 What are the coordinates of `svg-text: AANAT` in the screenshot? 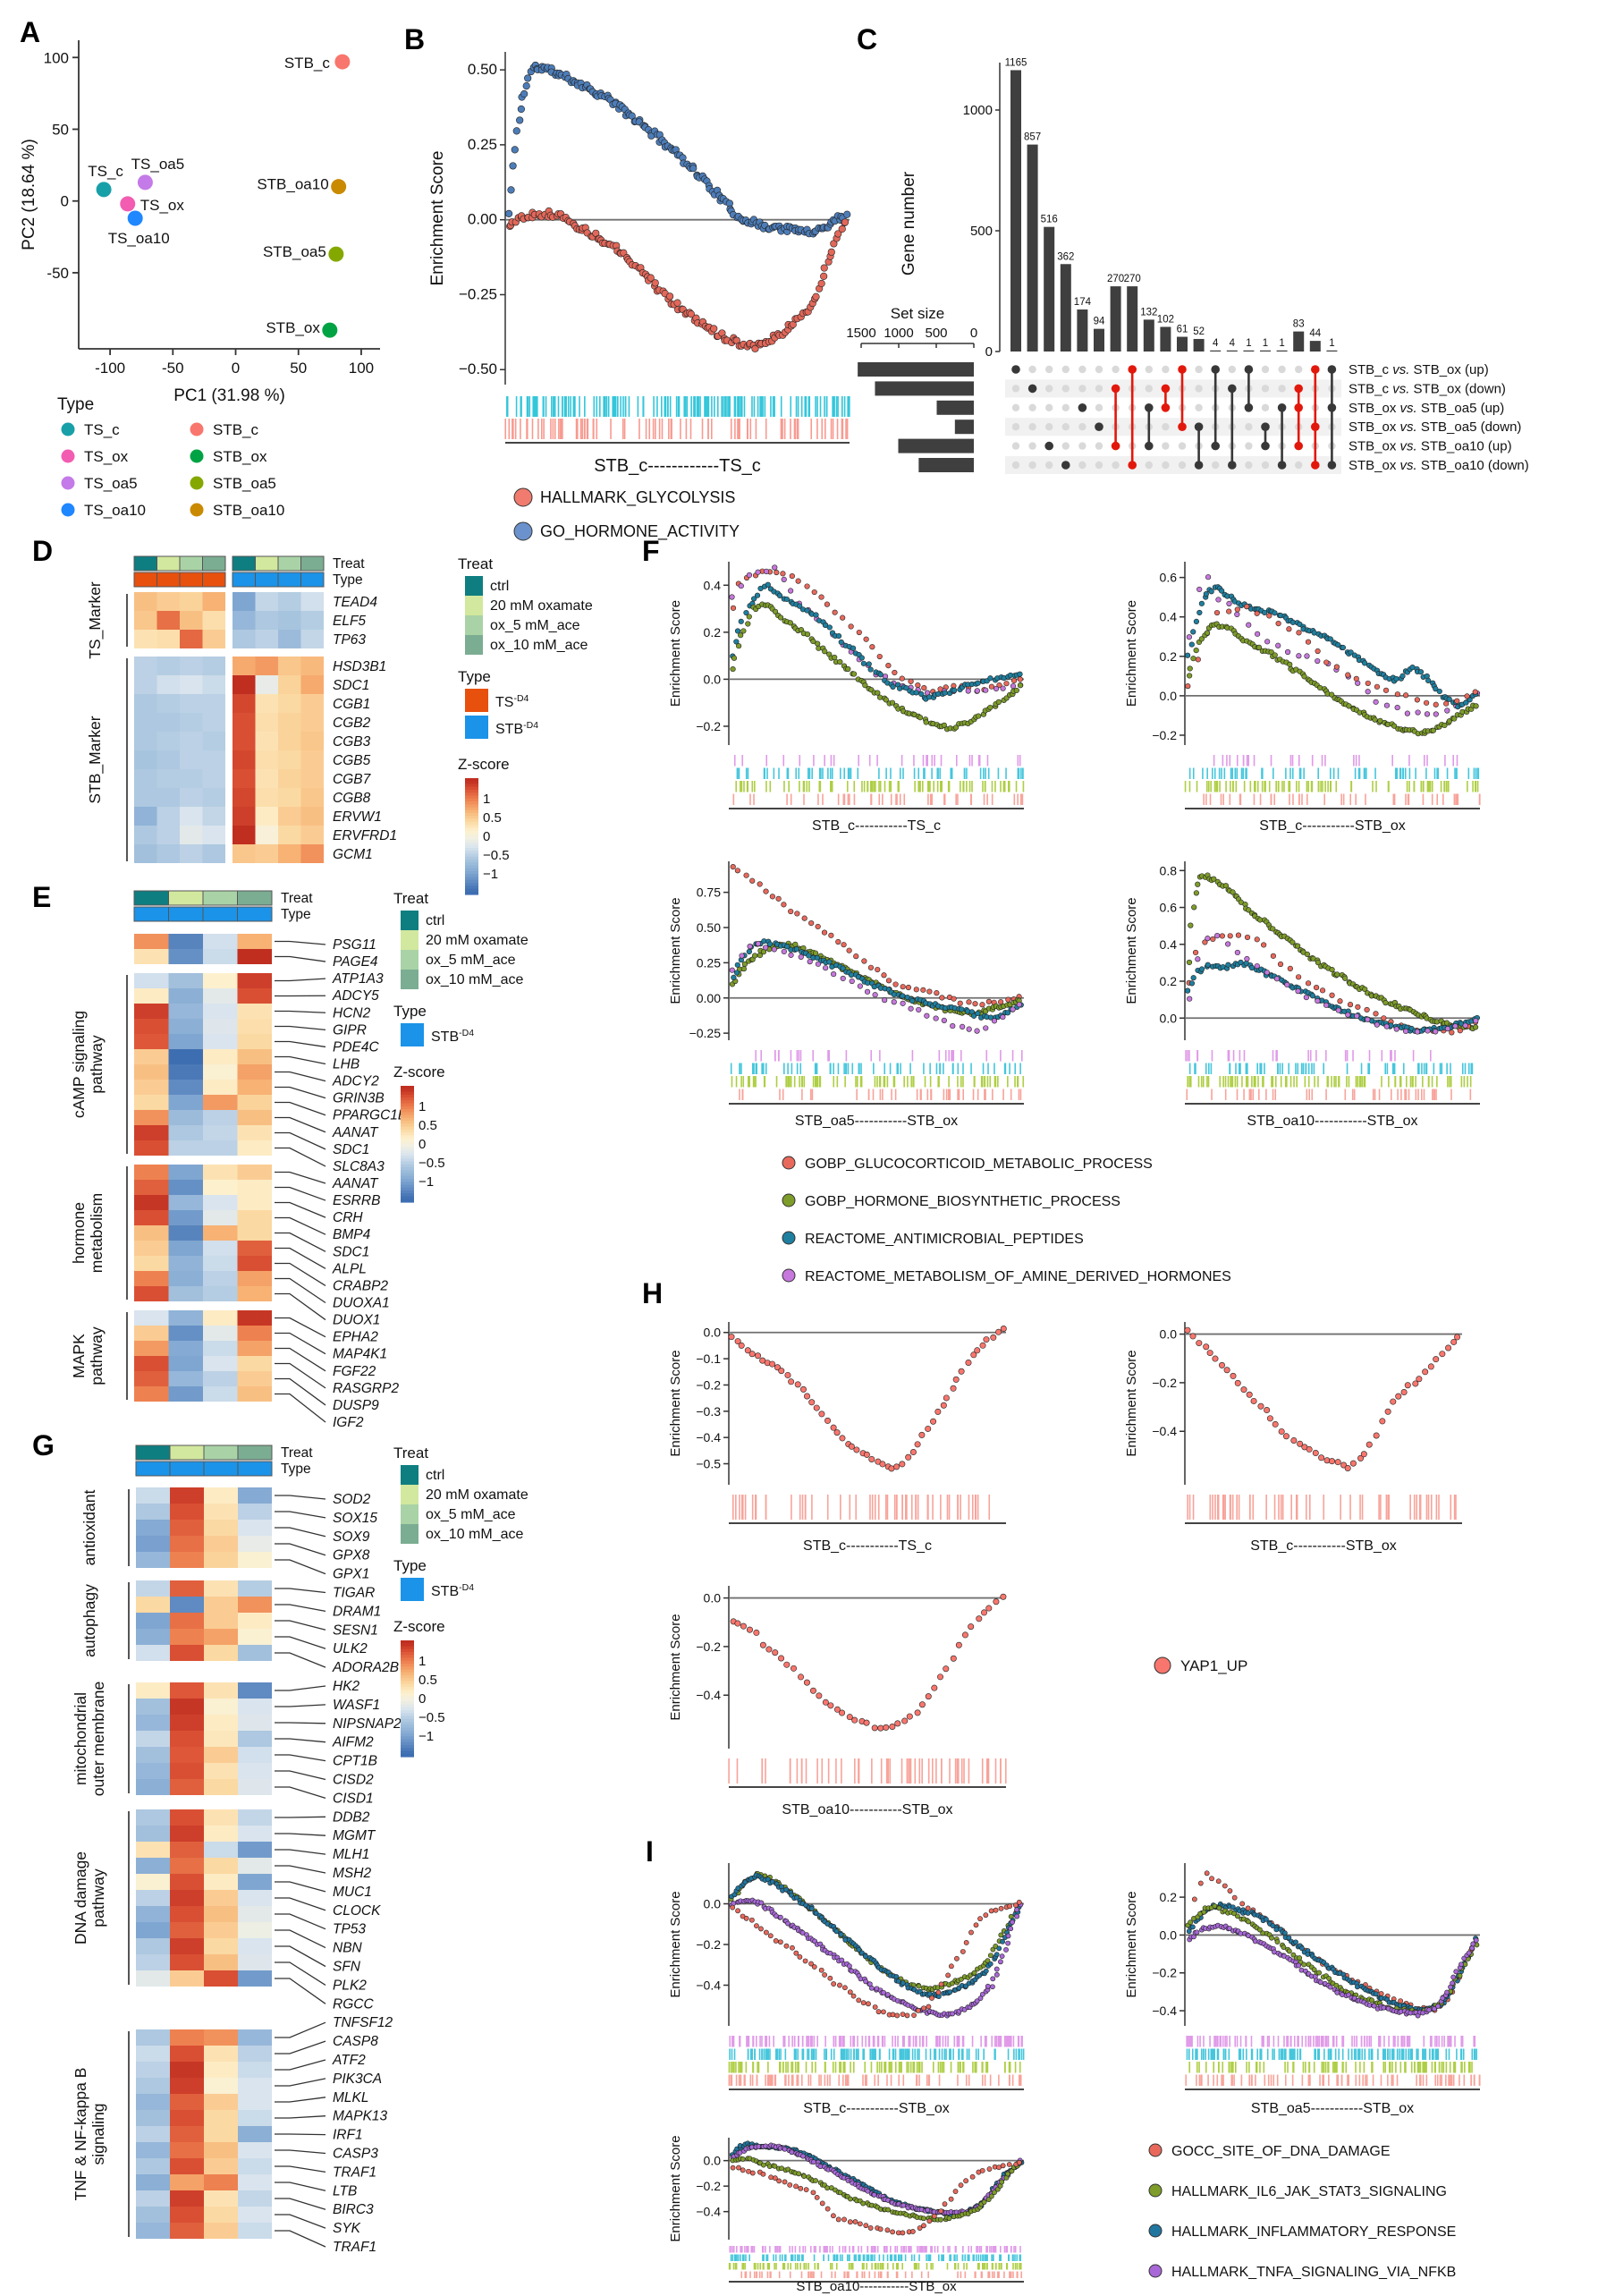 It's located at (355, 1133).